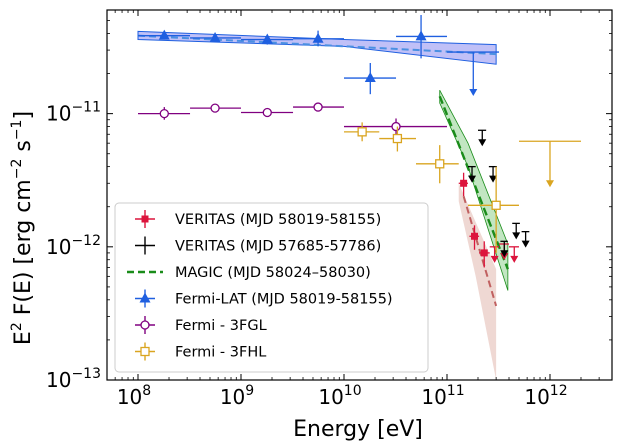 The height and width of the screenshot is (448, 623). I want to click on magic-fit-band, so click(474, 190).